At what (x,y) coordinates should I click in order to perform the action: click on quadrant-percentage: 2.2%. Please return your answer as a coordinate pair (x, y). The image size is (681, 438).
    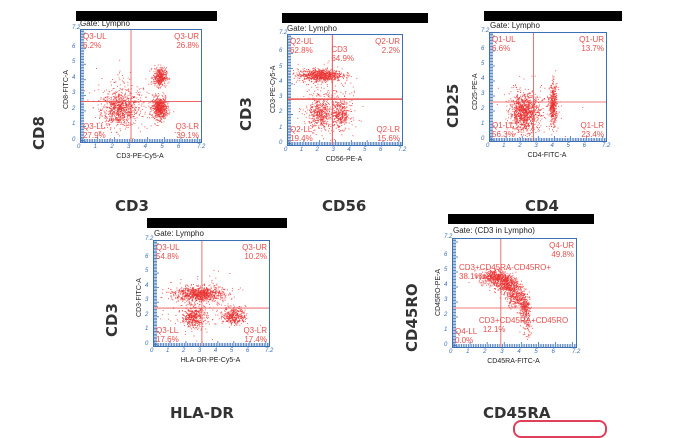
    Looking at the image, I should click on (387, 50).